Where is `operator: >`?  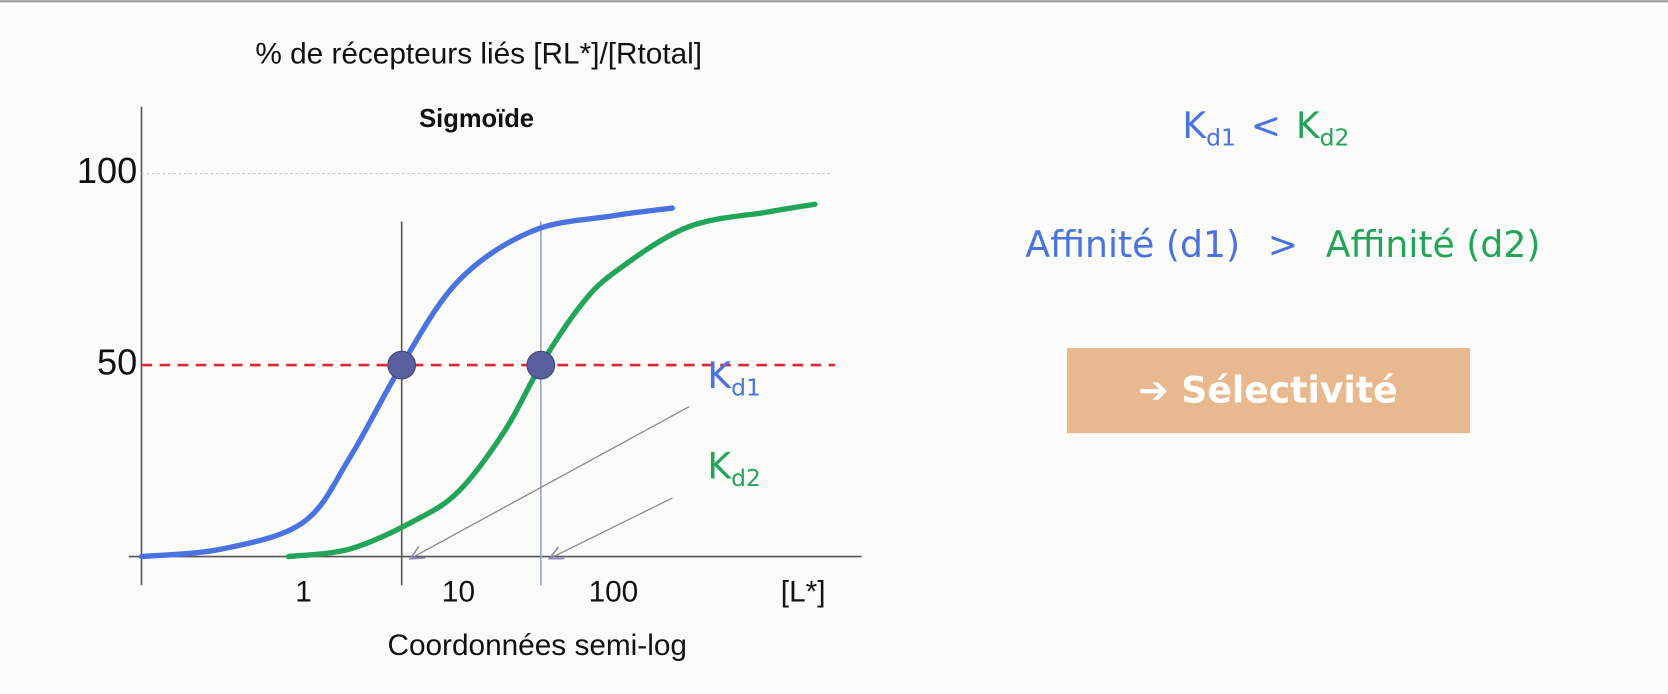
operator: > is located at coordinates (1283, 244).